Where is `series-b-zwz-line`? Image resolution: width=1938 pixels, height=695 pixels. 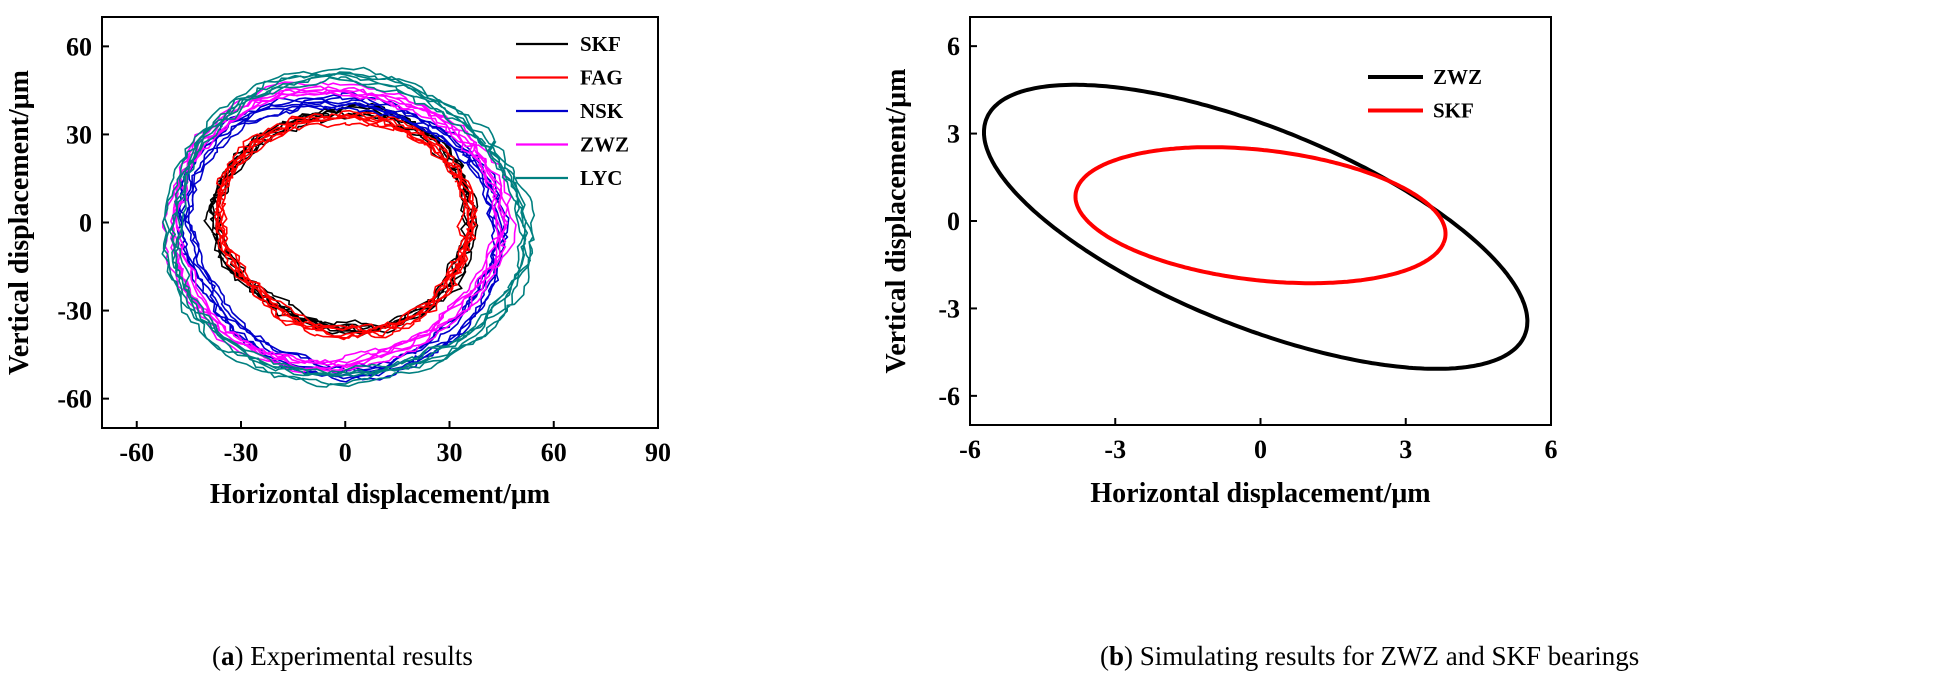
series-b-zwz-line is located at coordinates (1256, 226).